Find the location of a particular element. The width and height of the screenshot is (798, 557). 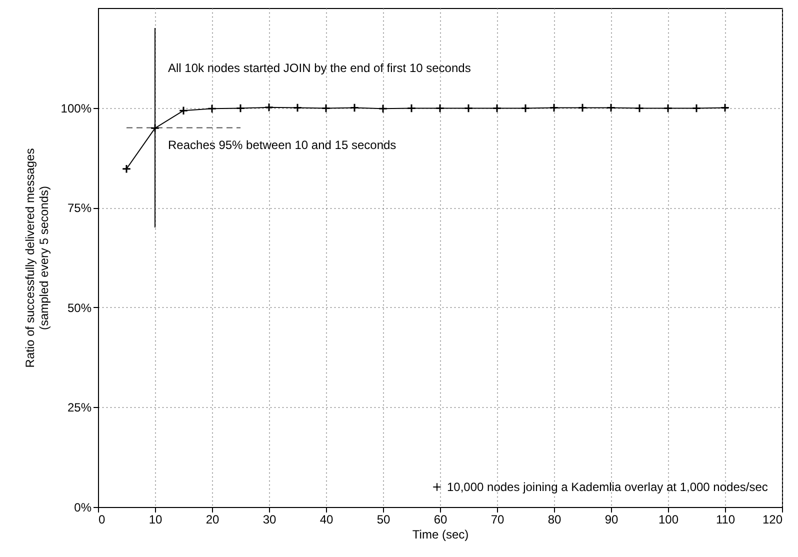

x-tick-label: 110 is located at coordinates (726, 519).